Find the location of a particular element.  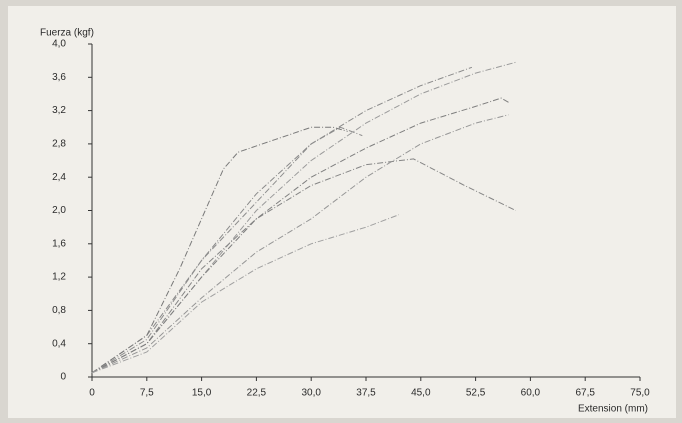

x-tick-label: 37,5 is located at coordinates (366, 393).